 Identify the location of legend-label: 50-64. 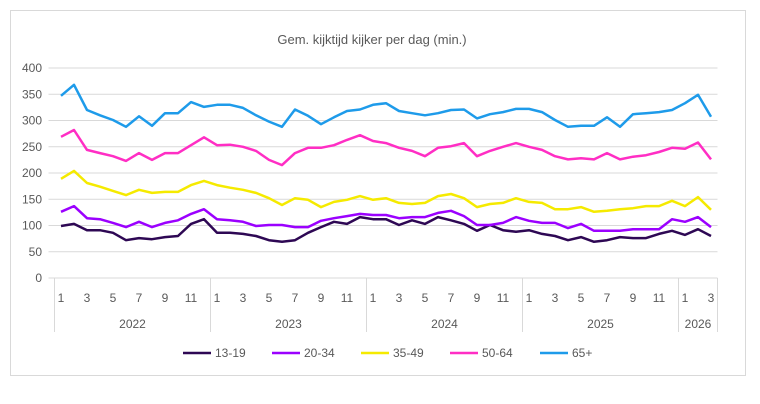
(497, 353).